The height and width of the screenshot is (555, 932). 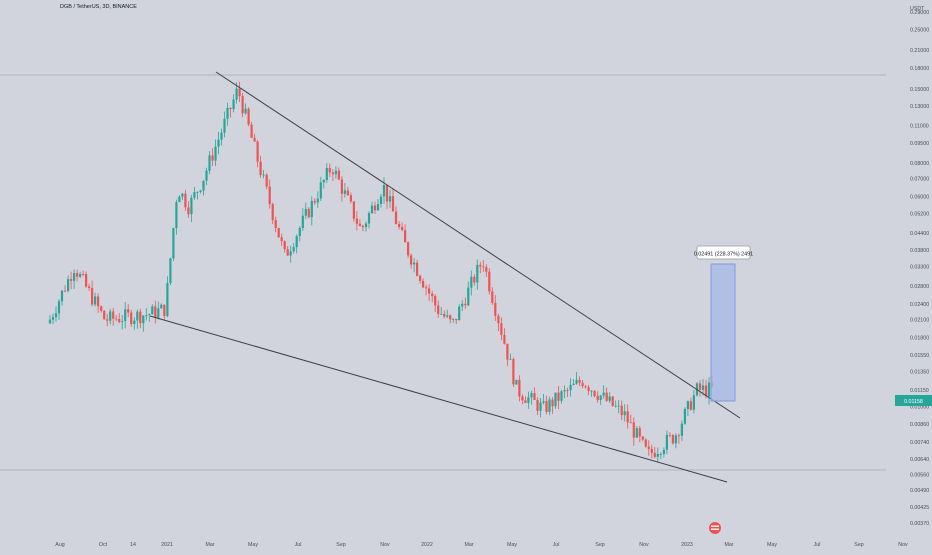 What do you see at coordinates (687, 545) in the screenshot?
I see `time-tick-label: 2023` at bounding box center [687, 545].